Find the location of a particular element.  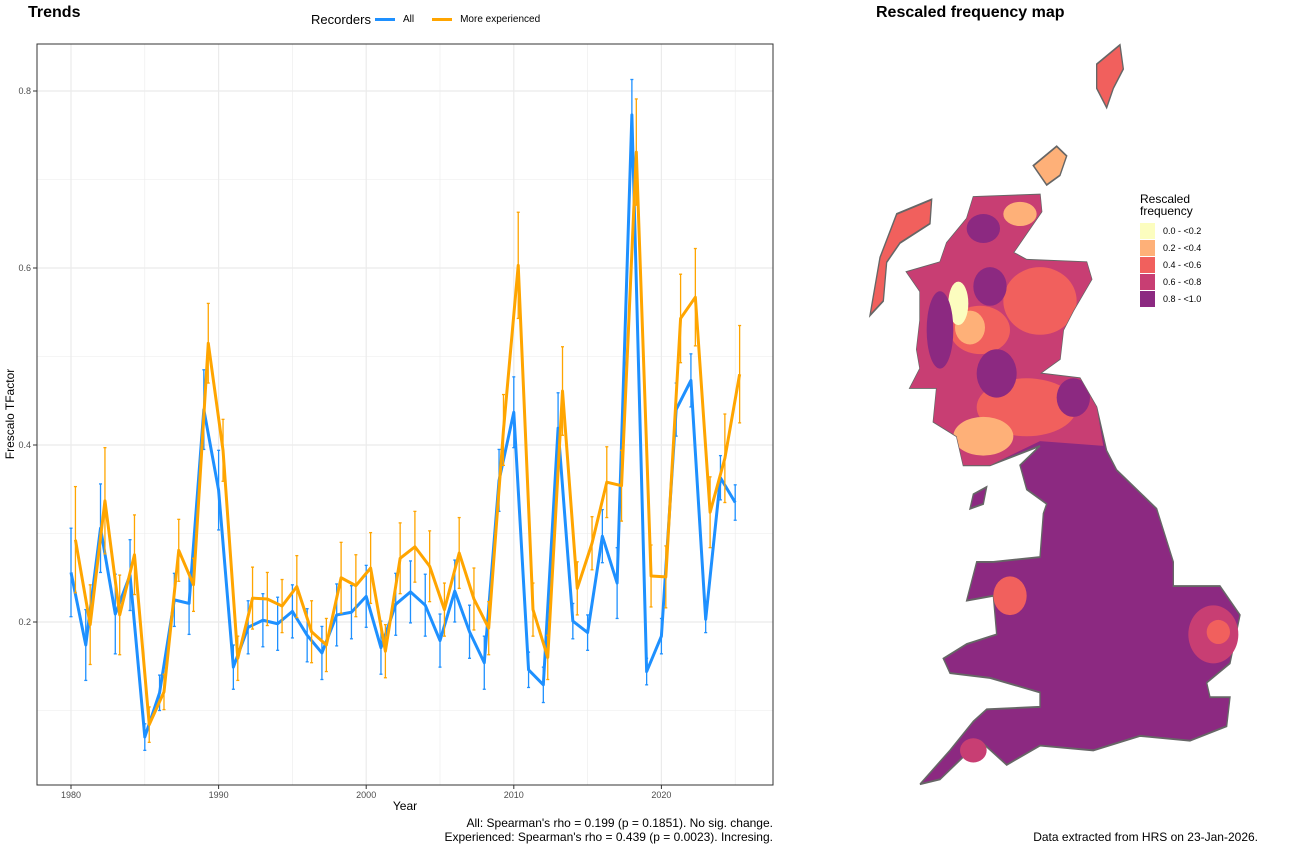

y-tick-label: 0.2 is located at coordinates (24, 622).